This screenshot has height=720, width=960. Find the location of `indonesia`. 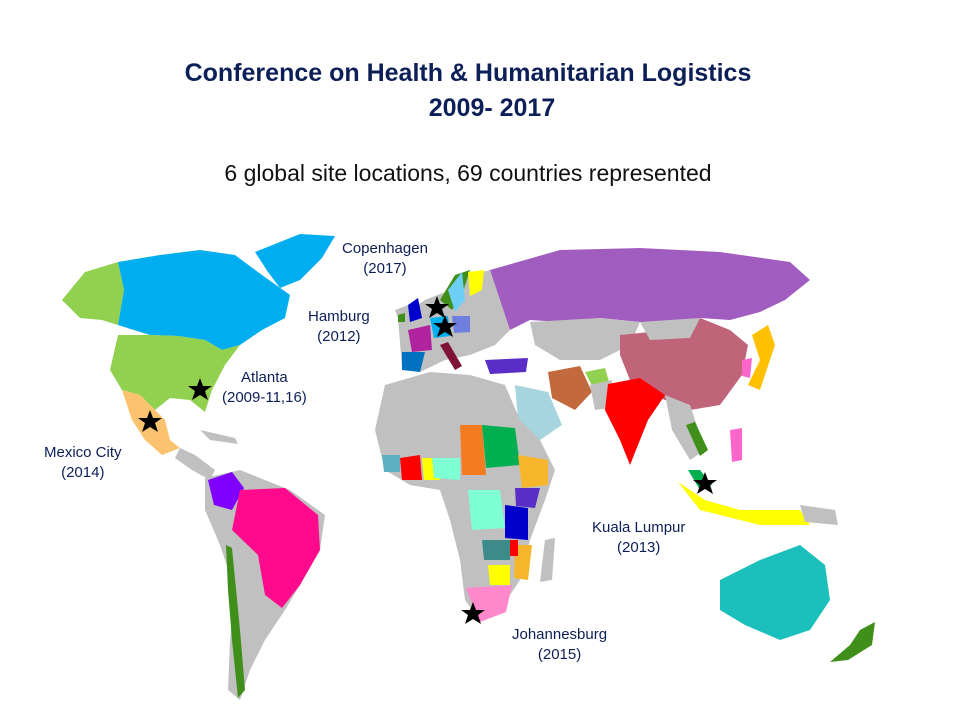

indonesia is located at coordinates (744, 503).